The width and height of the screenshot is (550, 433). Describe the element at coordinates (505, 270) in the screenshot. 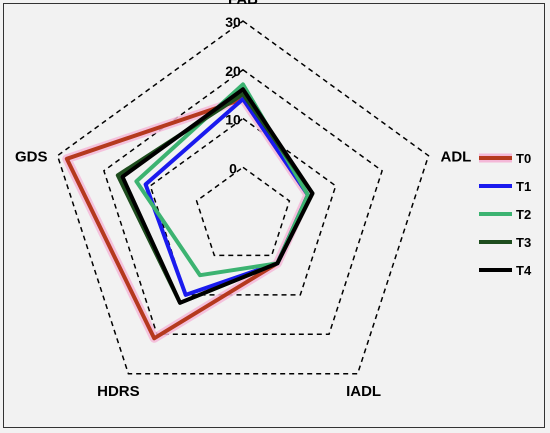

I see `legend-item-t4: T4` at that location.